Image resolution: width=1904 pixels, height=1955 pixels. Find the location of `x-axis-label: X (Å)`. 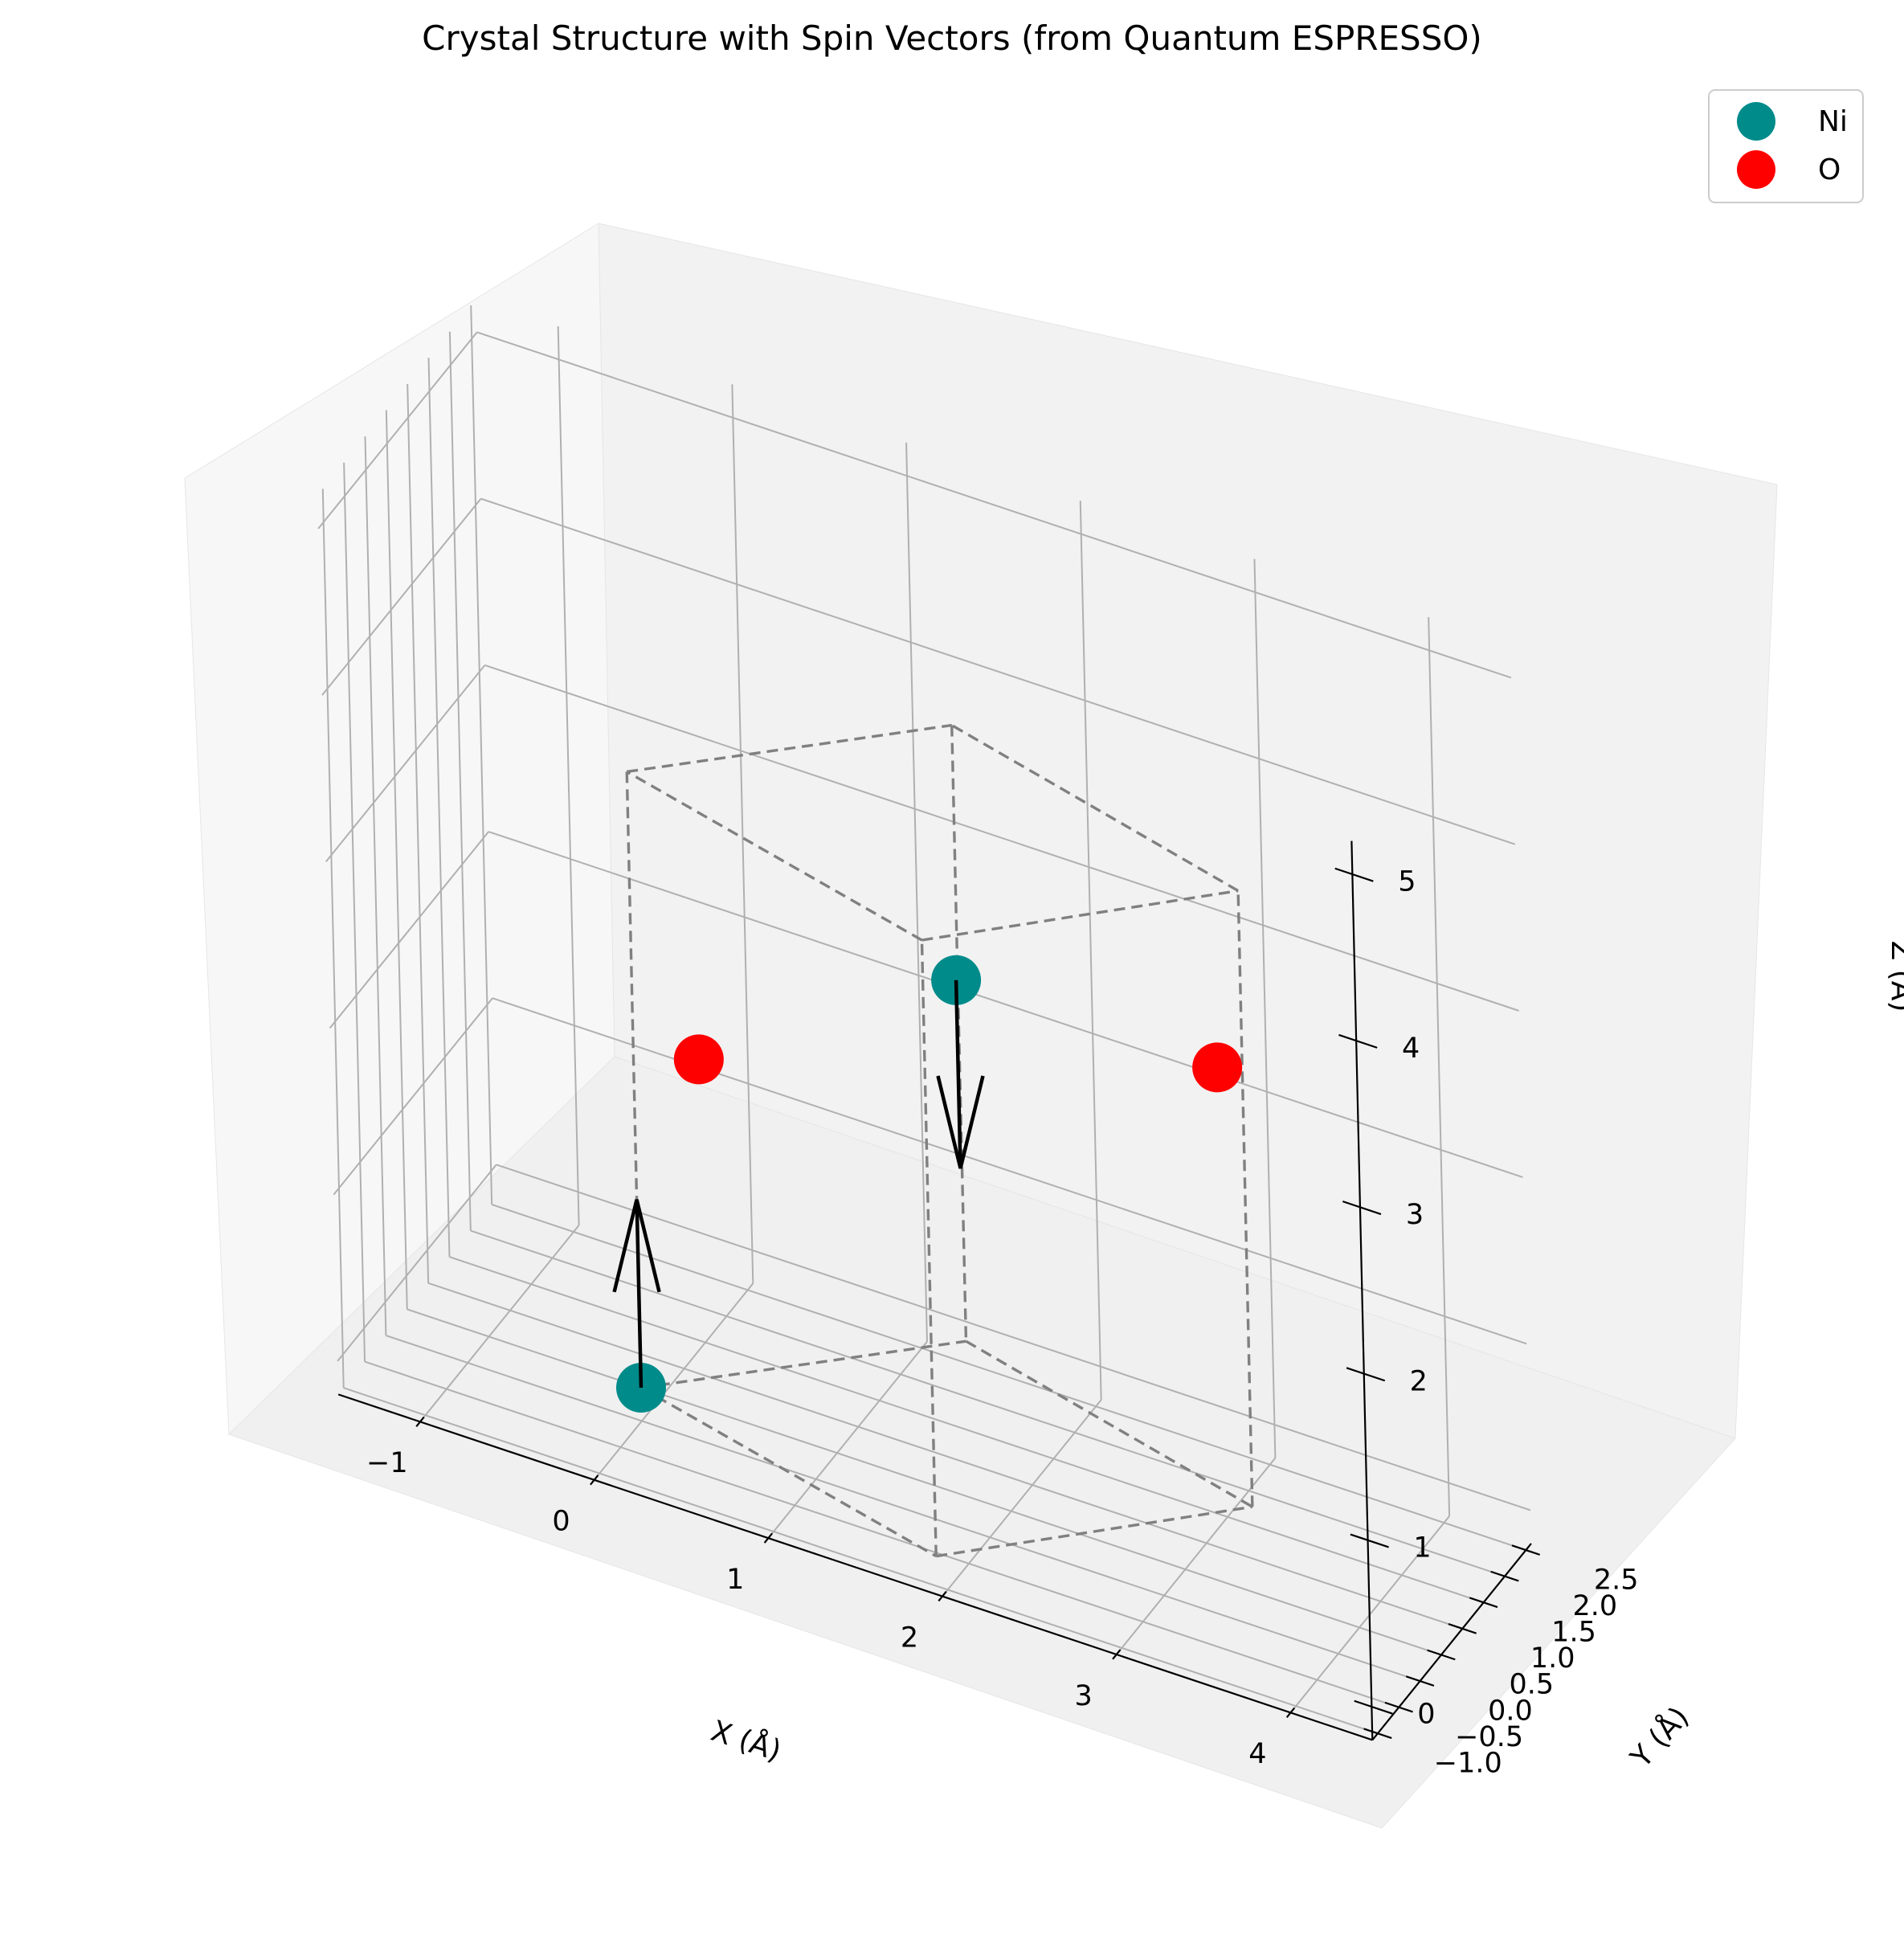

x-axis-label: X (Å) is located at coordinates (747, 1740).